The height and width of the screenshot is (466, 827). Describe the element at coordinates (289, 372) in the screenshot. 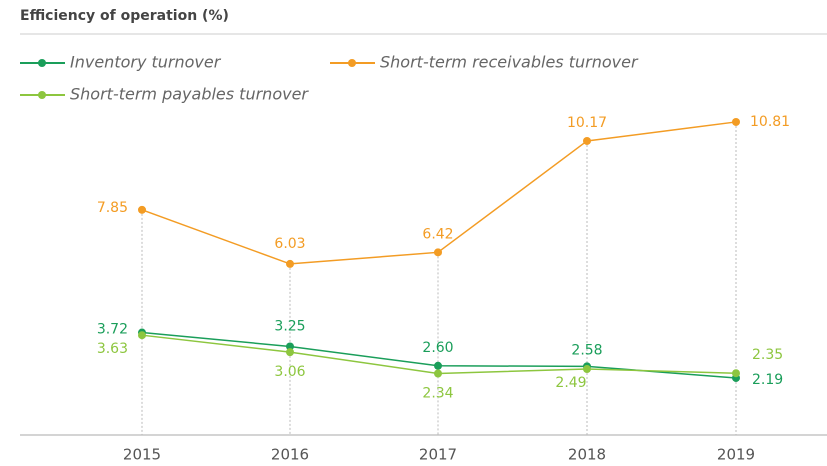

I see `data-label: 3.06` at that location.